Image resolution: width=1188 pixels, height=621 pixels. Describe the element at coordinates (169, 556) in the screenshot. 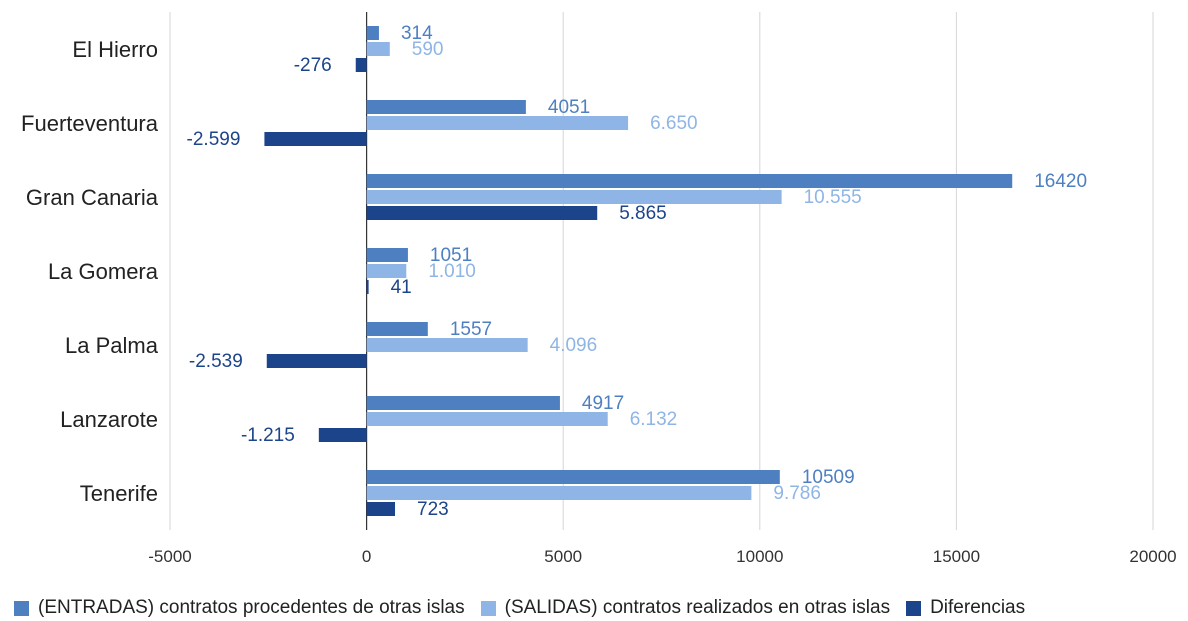

I see `x-tick-label: -5000` at that location.